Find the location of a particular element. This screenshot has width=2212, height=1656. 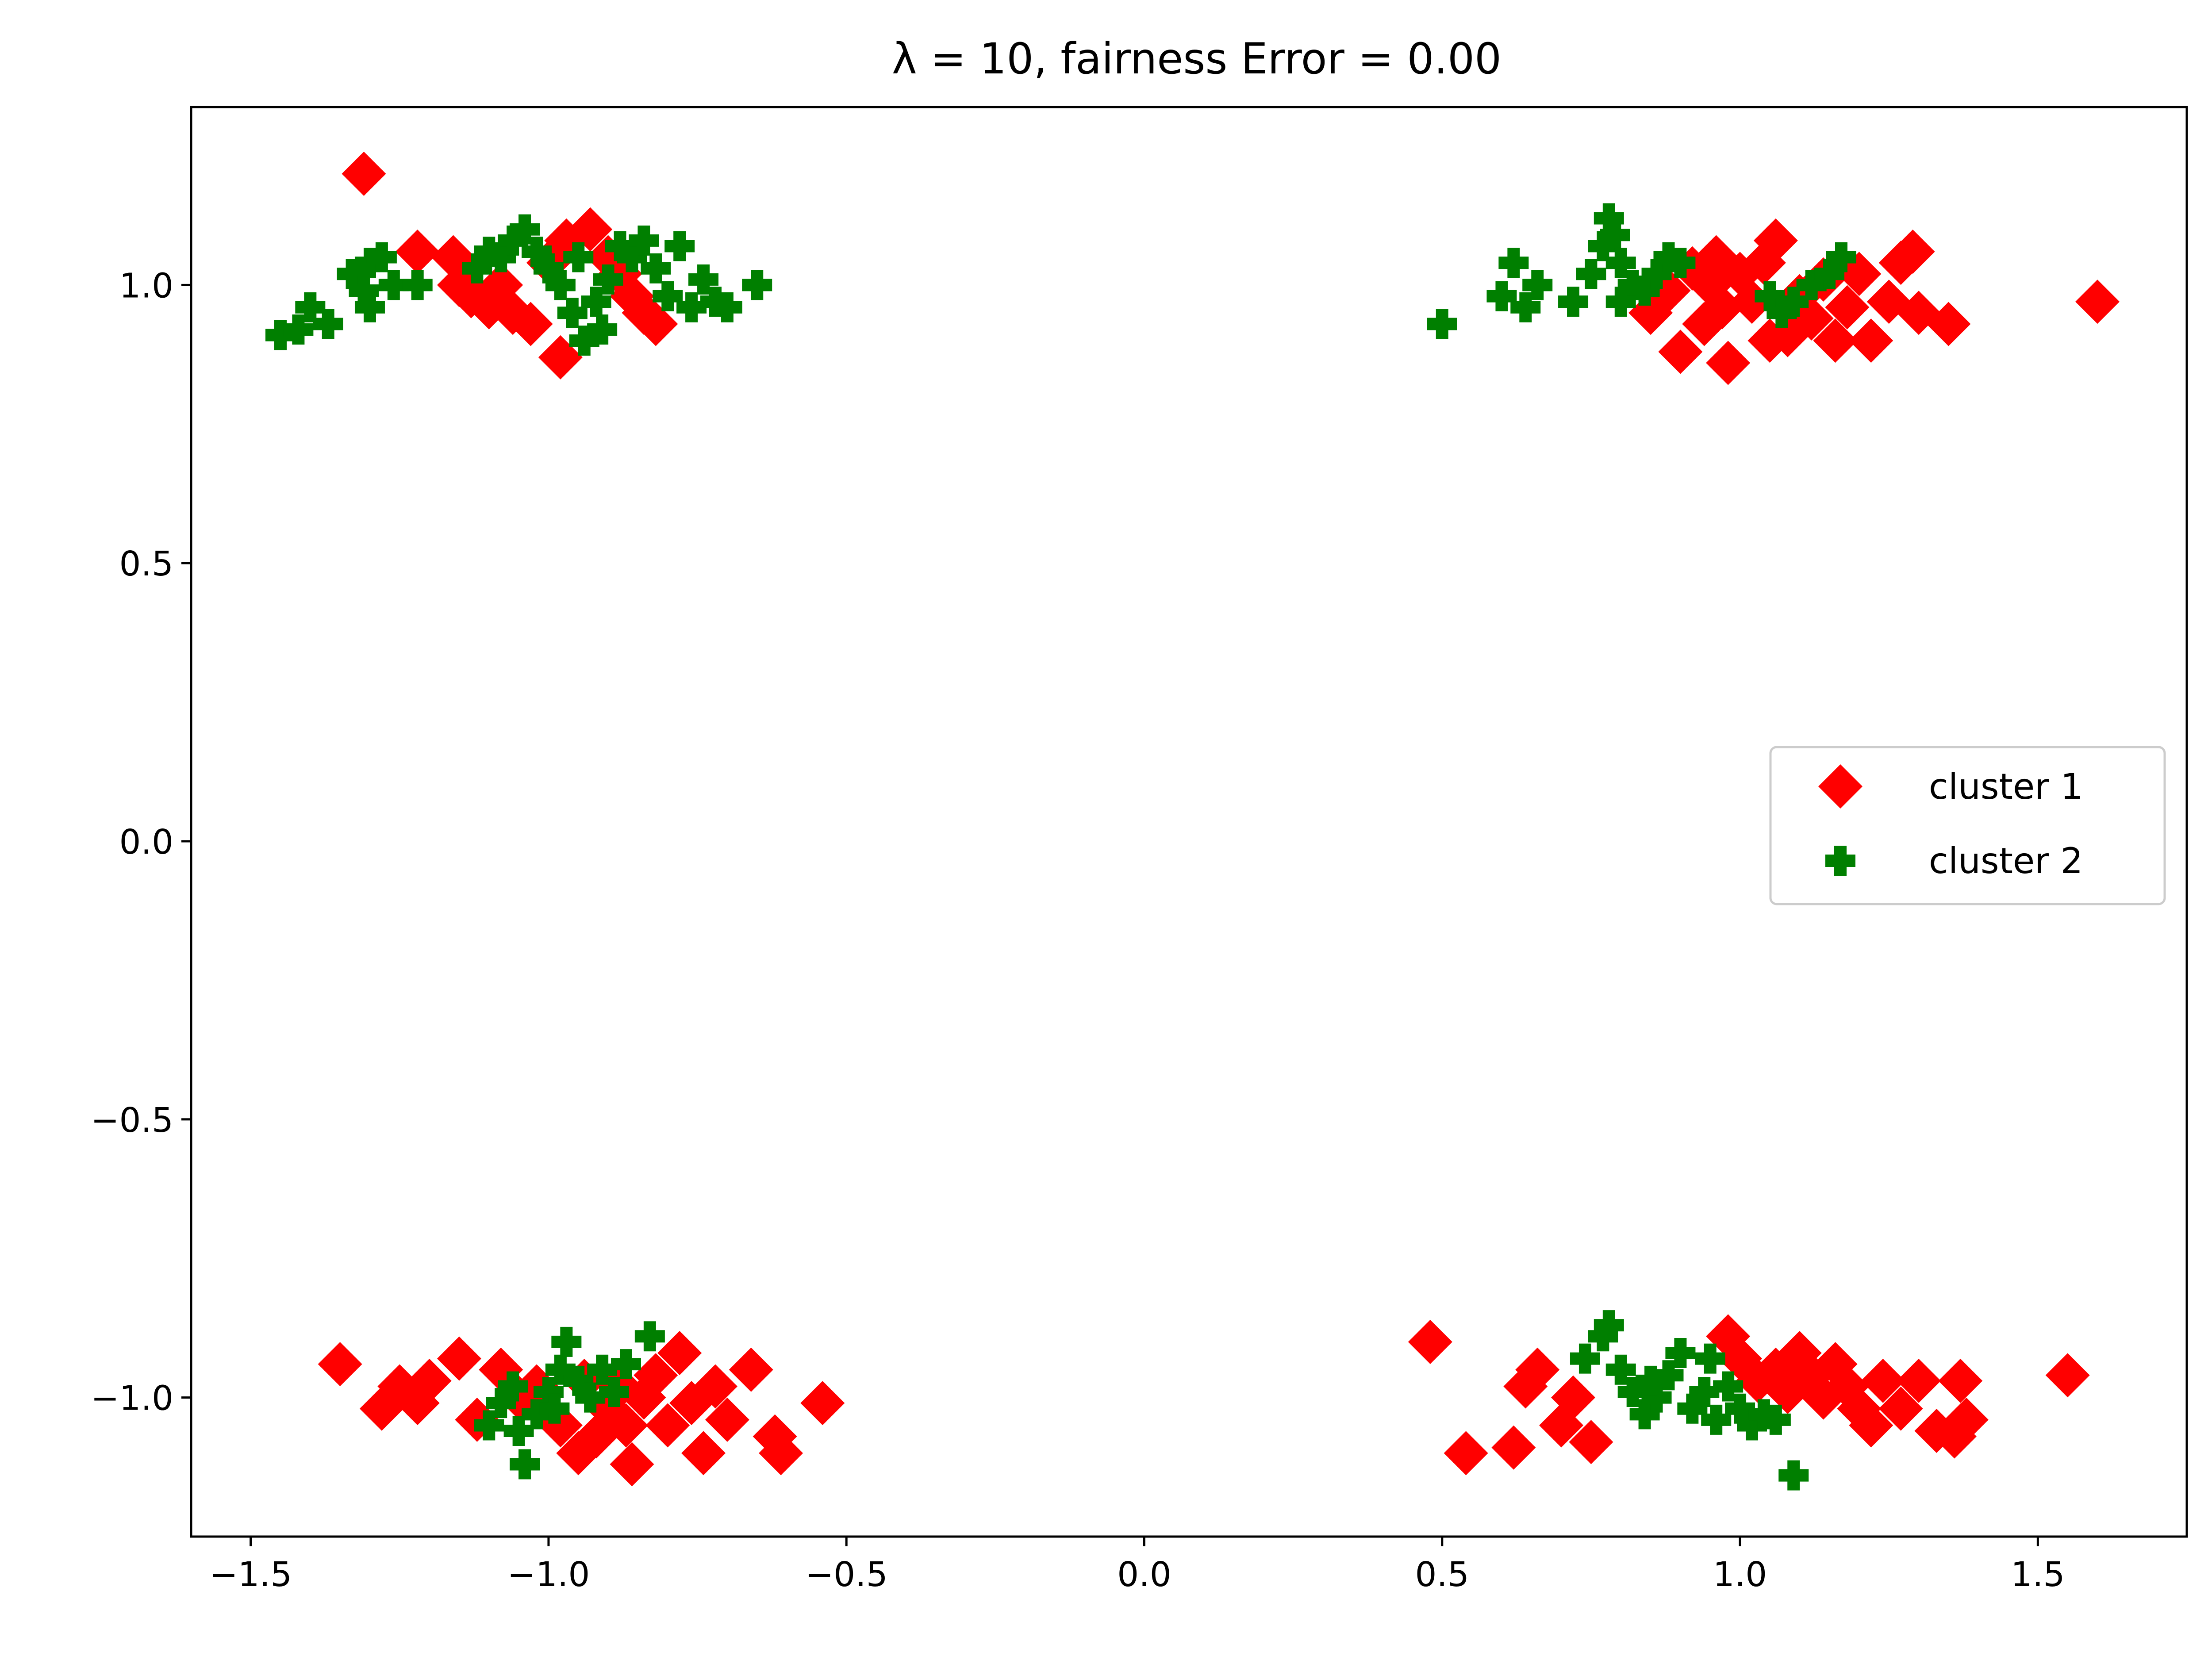

x-axis: −1.5 −1.0 −0.5 0.0 0.5 1.0 1.5 is located at coordinates (1137, 1566).